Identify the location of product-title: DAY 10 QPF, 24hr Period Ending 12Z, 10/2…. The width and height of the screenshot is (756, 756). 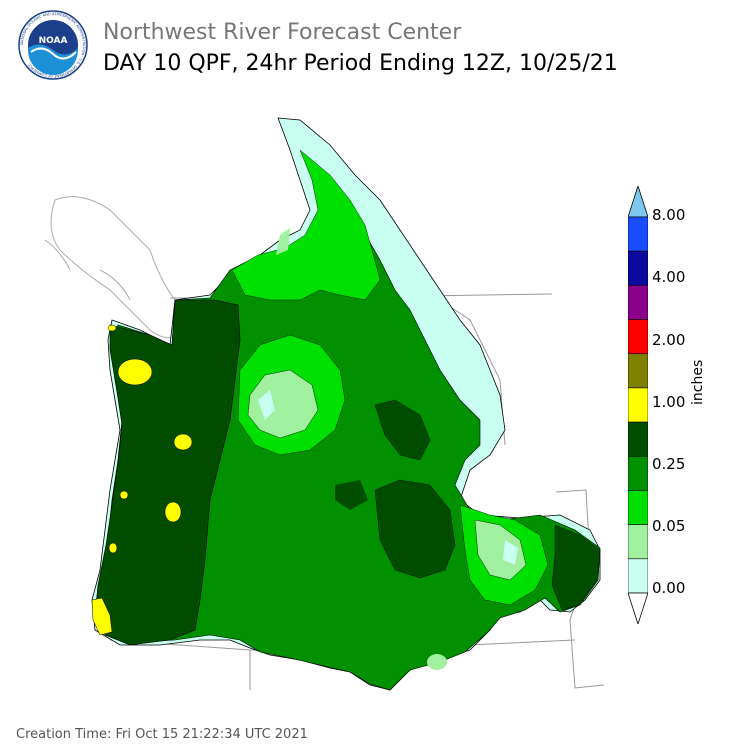
(360, 63).